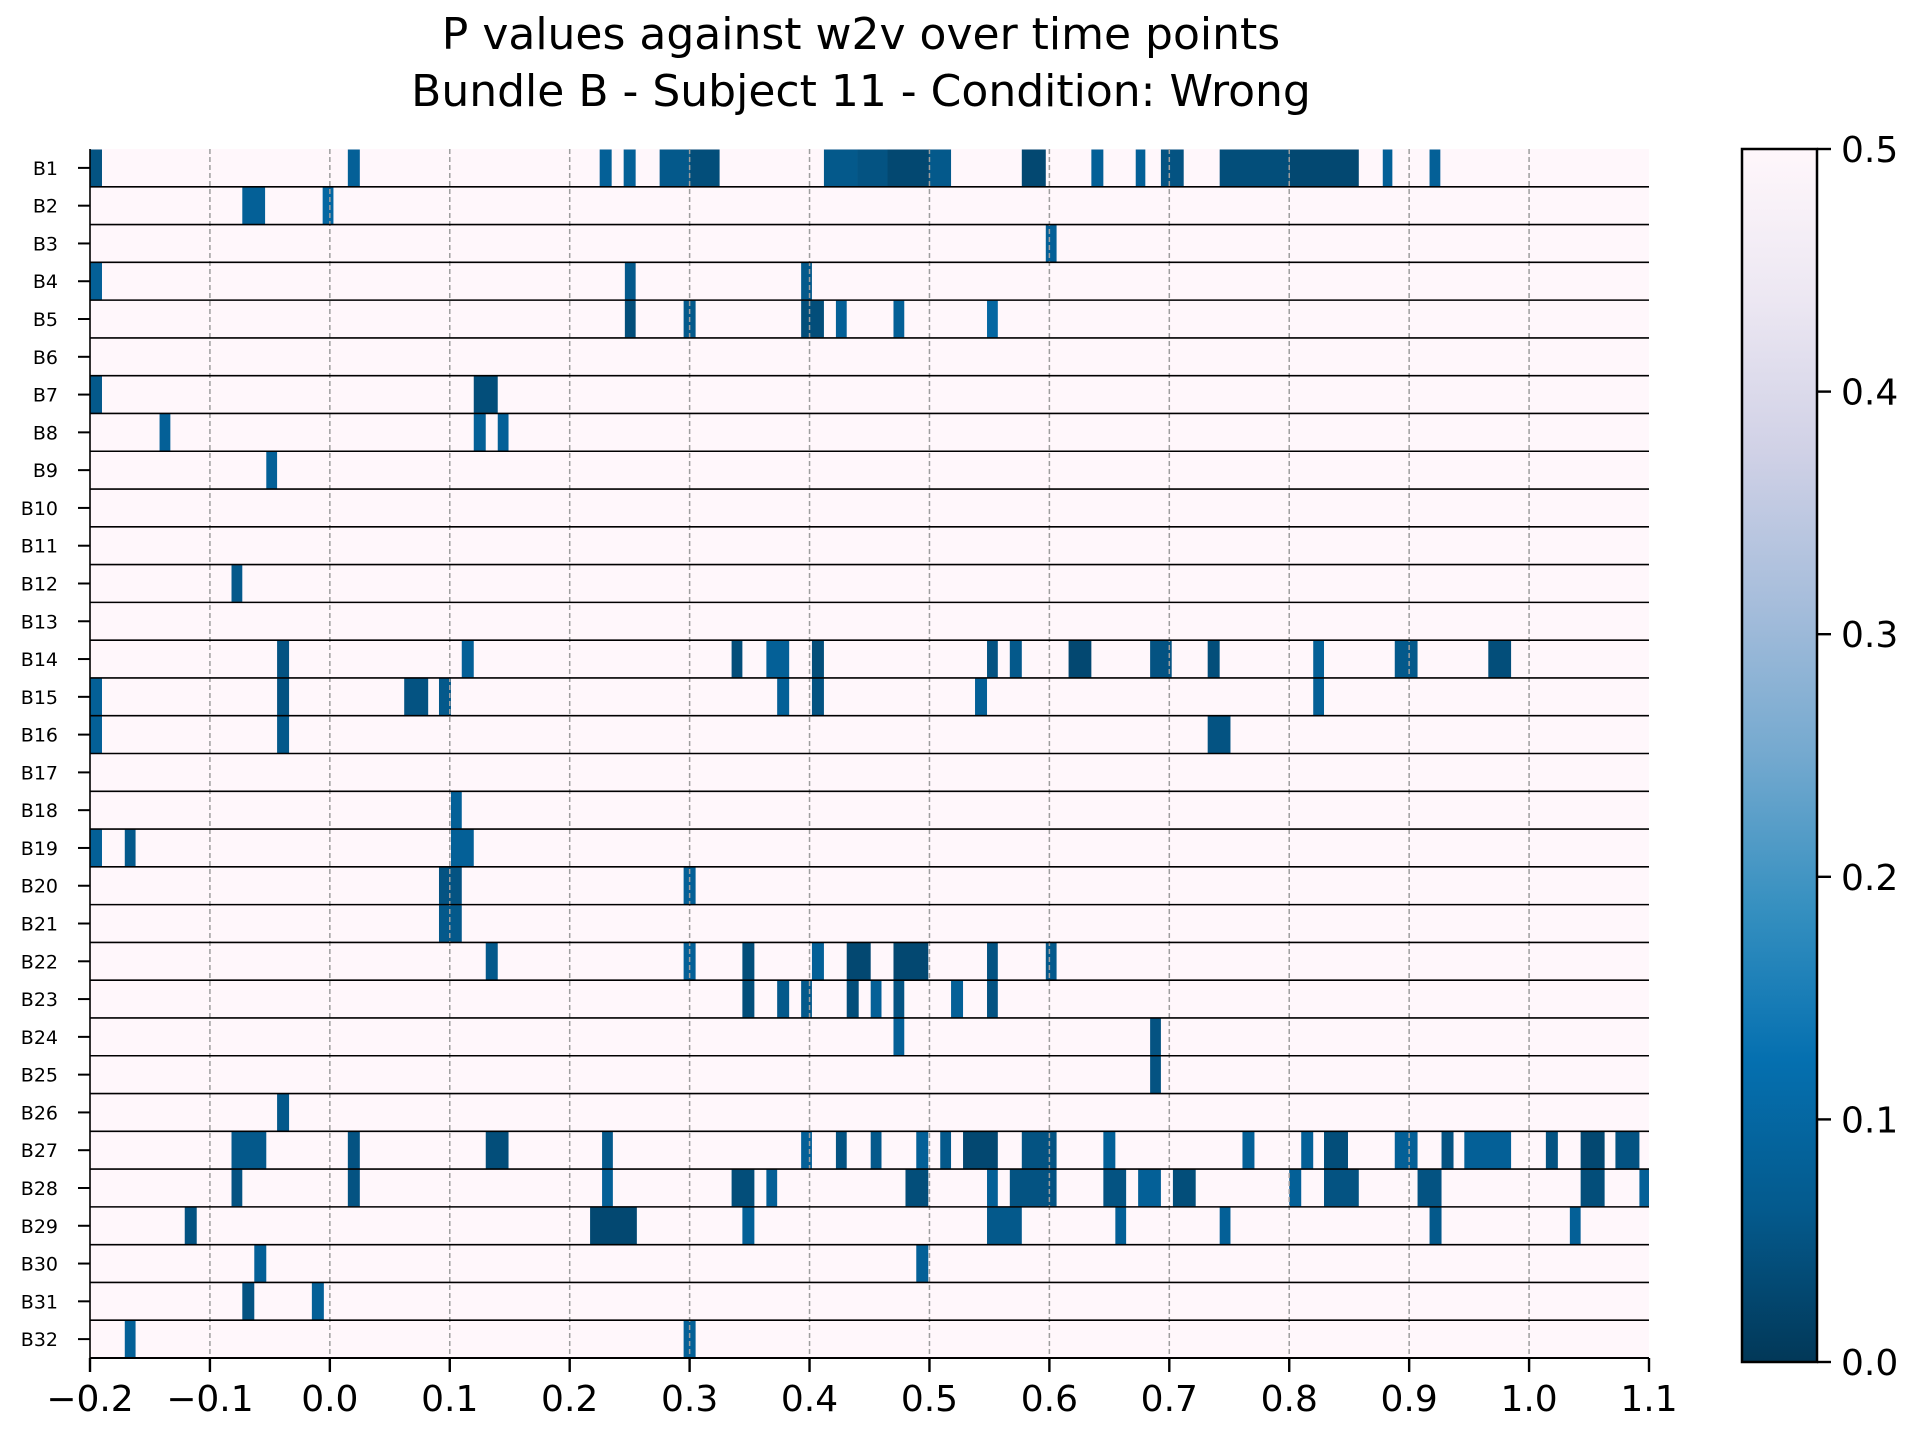 The height and width of the screenshot is (1444, 1920). What do you see at coordinates (1869, 878) in the screenshot?
I see `colorbar-tick-label: 0.2` at bounding box center [1869, 878].